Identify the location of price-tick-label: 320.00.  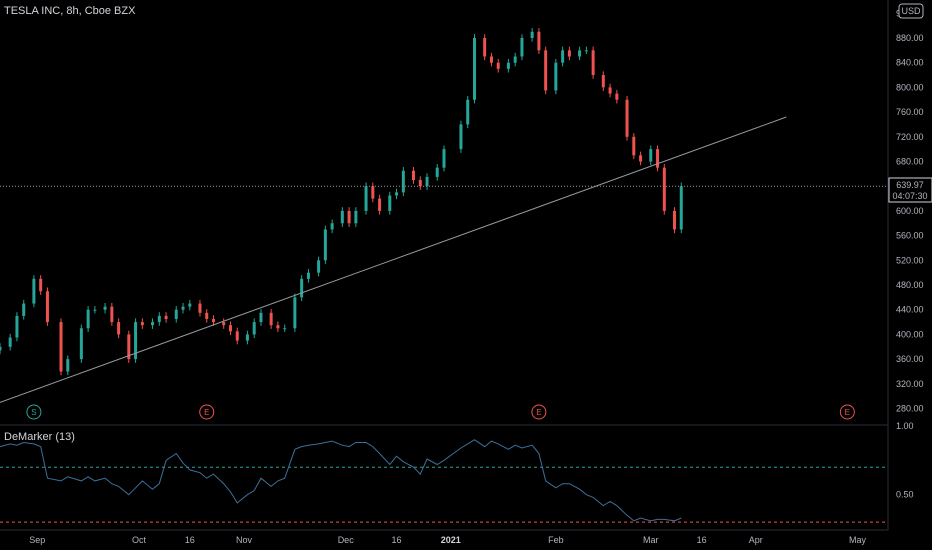
(910, 384).